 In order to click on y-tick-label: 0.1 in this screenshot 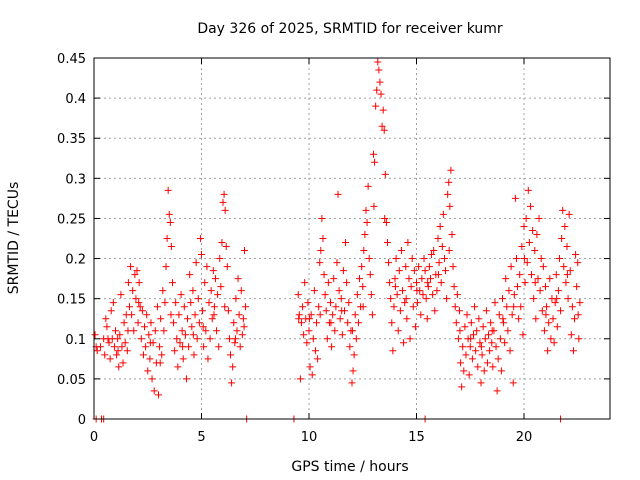, I will do `click(75, 340)`.